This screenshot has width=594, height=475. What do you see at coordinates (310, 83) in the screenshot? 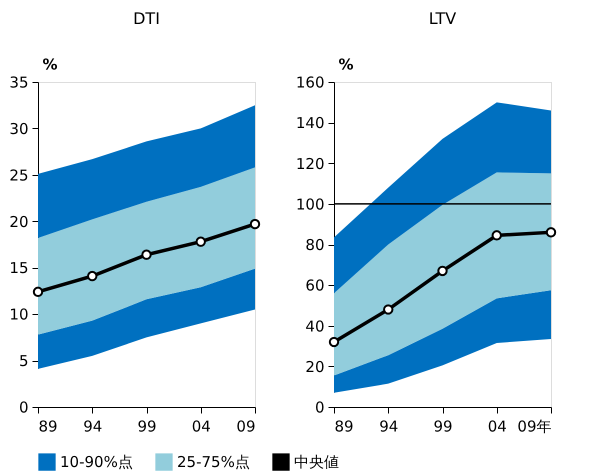
I see `y-tick-label: 160` at bounding box center [310, 83].